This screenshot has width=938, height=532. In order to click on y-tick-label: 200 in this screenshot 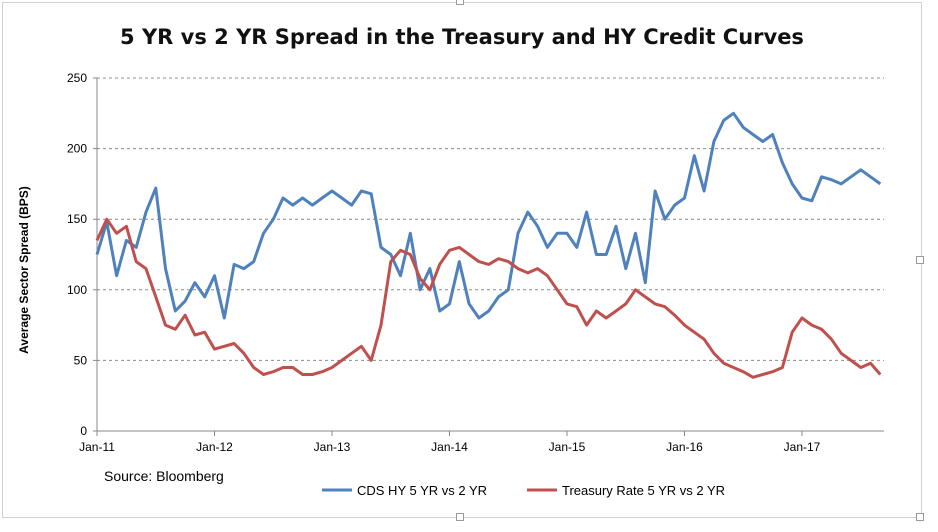, I will do `click(77, 149)`.